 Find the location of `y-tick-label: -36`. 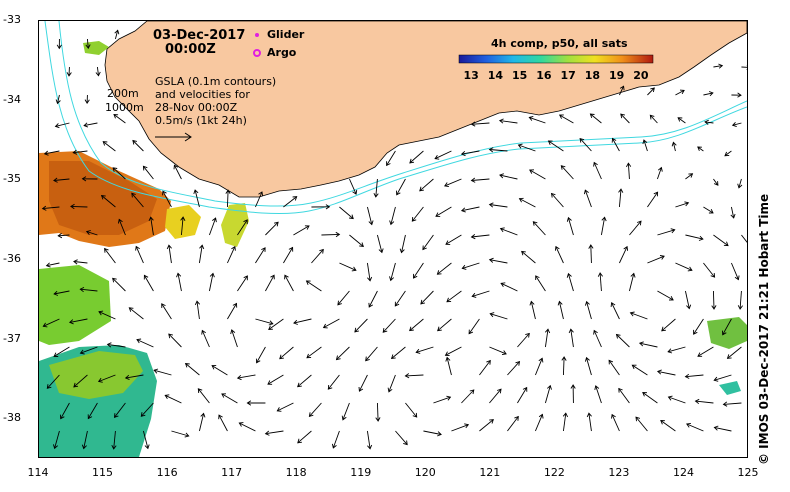

y-tick-label: -36 is located at coordinates (12, 258).